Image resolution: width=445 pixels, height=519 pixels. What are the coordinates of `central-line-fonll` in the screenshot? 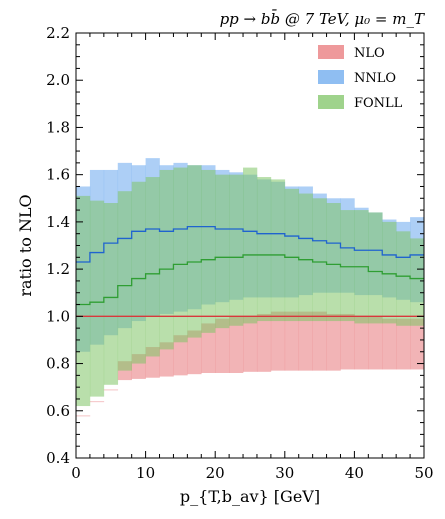 It's located at (250, 280).